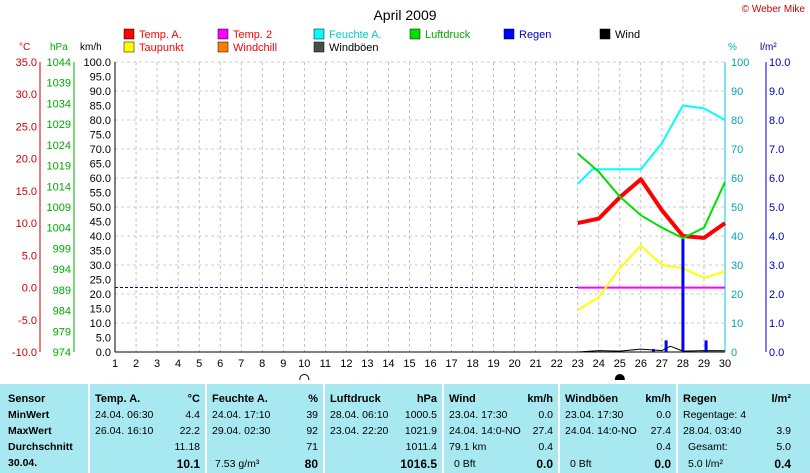  What do you see at coordinates (601, 431) in the screenshot?
I see `gusts-max-time: 24.04. 14:0-NO` at bounding box center [601, 431].